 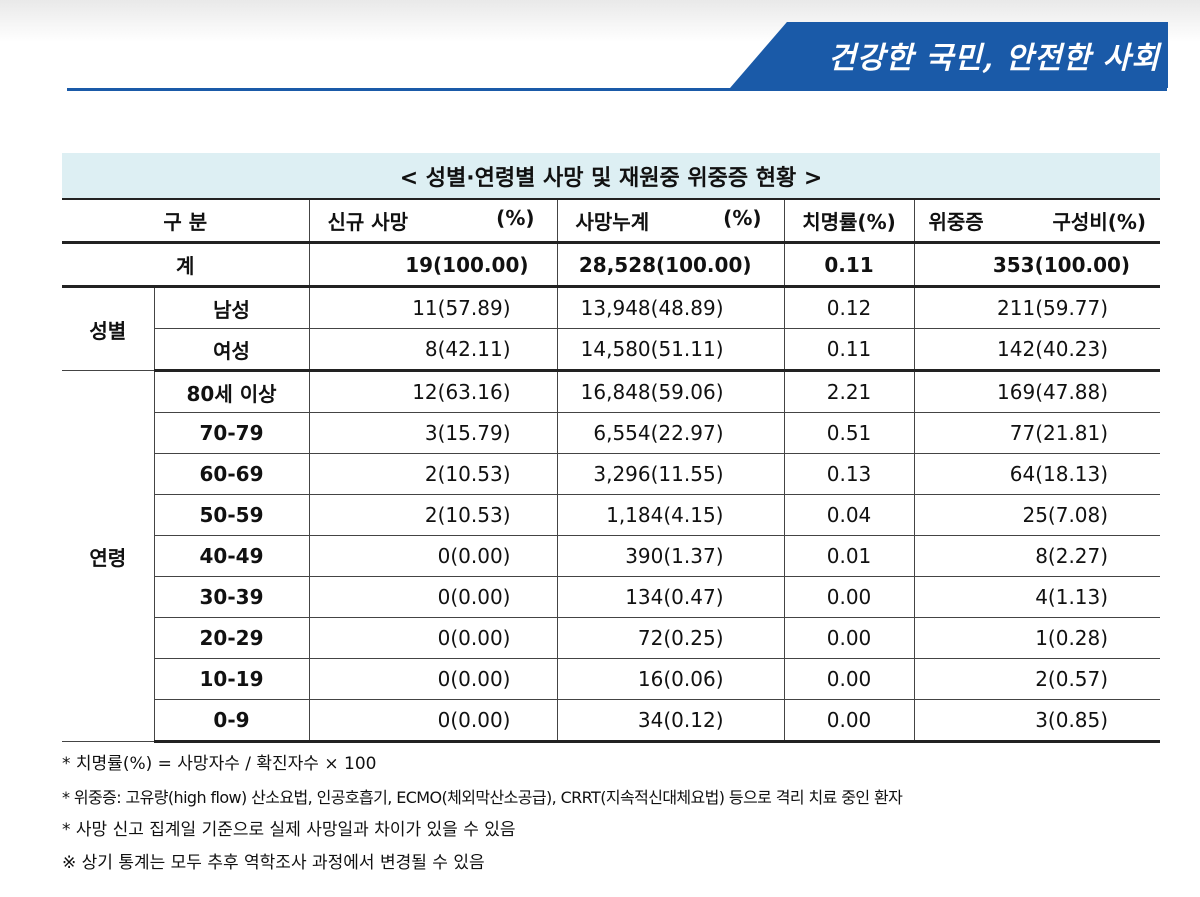 I want to click on severe-cell: 3(0.85), so click(x=1037, y=721).